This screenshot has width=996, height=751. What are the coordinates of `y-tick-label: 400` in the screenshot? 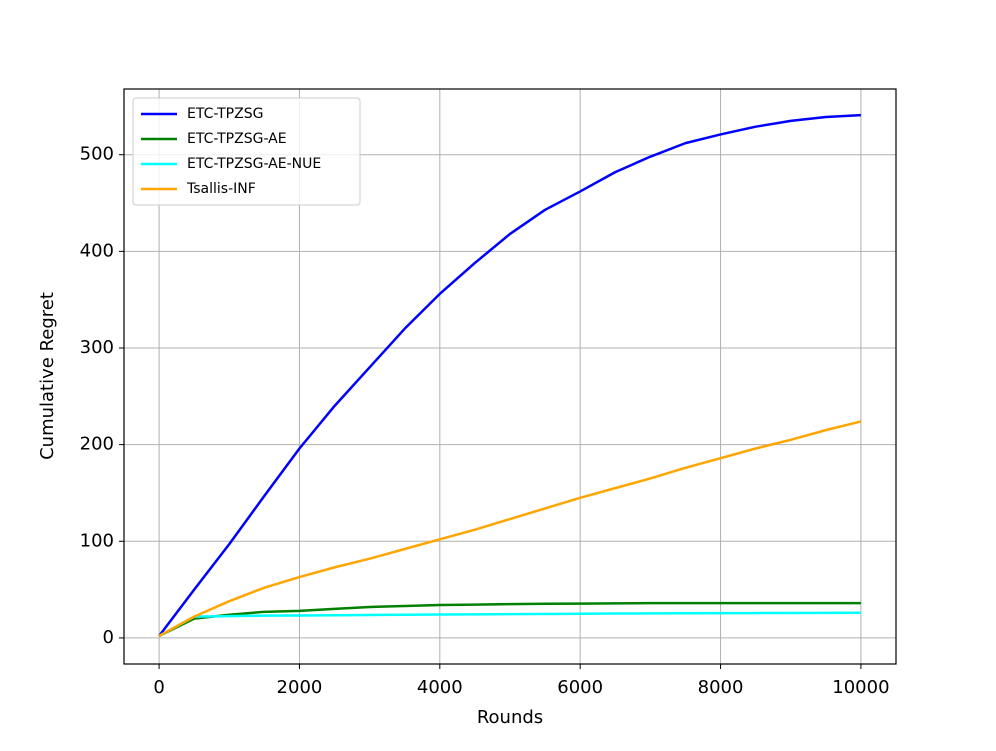 It's located at (97, 250).